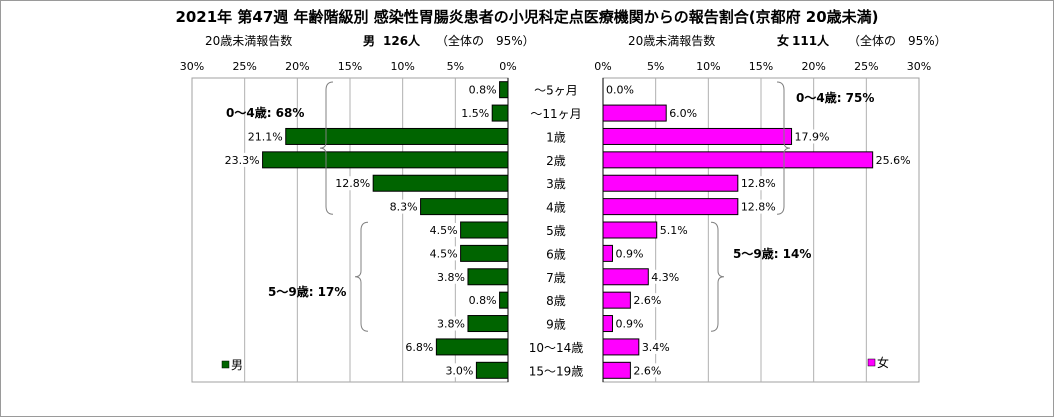 This screenshot has width=1054, height=417. I want to click on age-category-label: 1歳, so click(556, 137).